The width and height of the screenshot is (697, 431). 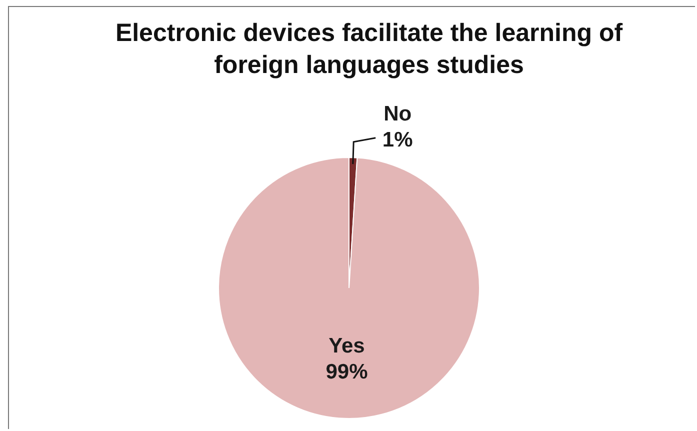 I want to click on data-label: 99%, so click(x=347, y=372).